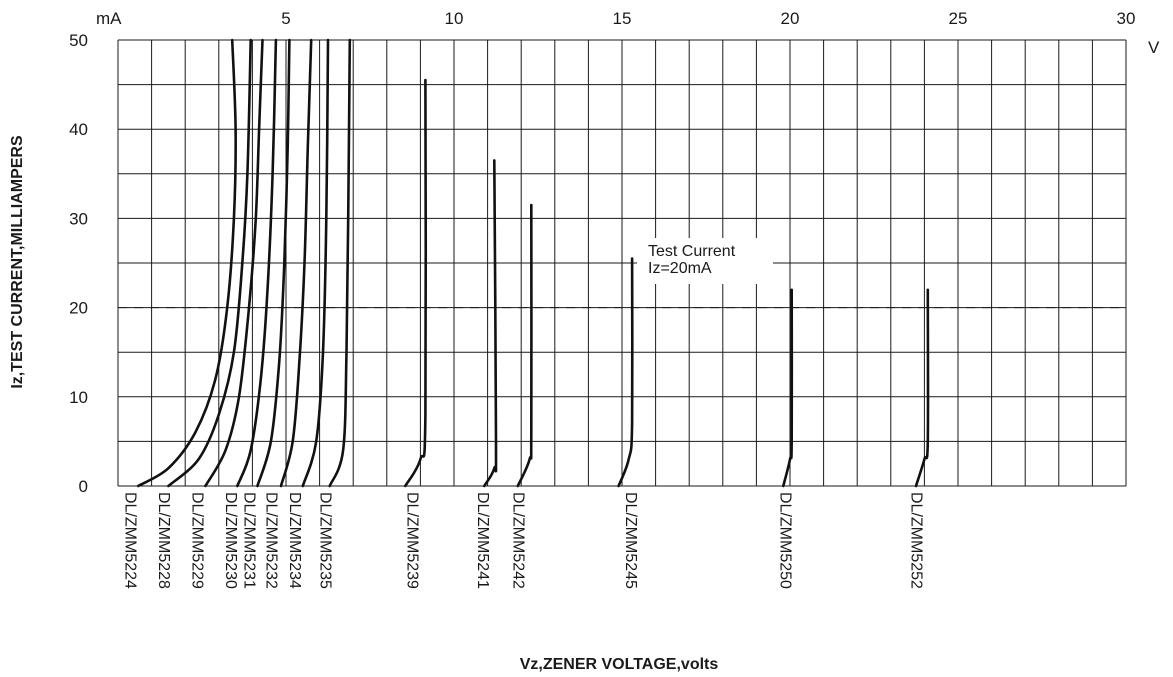 This screenshot has height=677, width=1173. I want to click on curve-dl-zmm5252, so click(922, 388).